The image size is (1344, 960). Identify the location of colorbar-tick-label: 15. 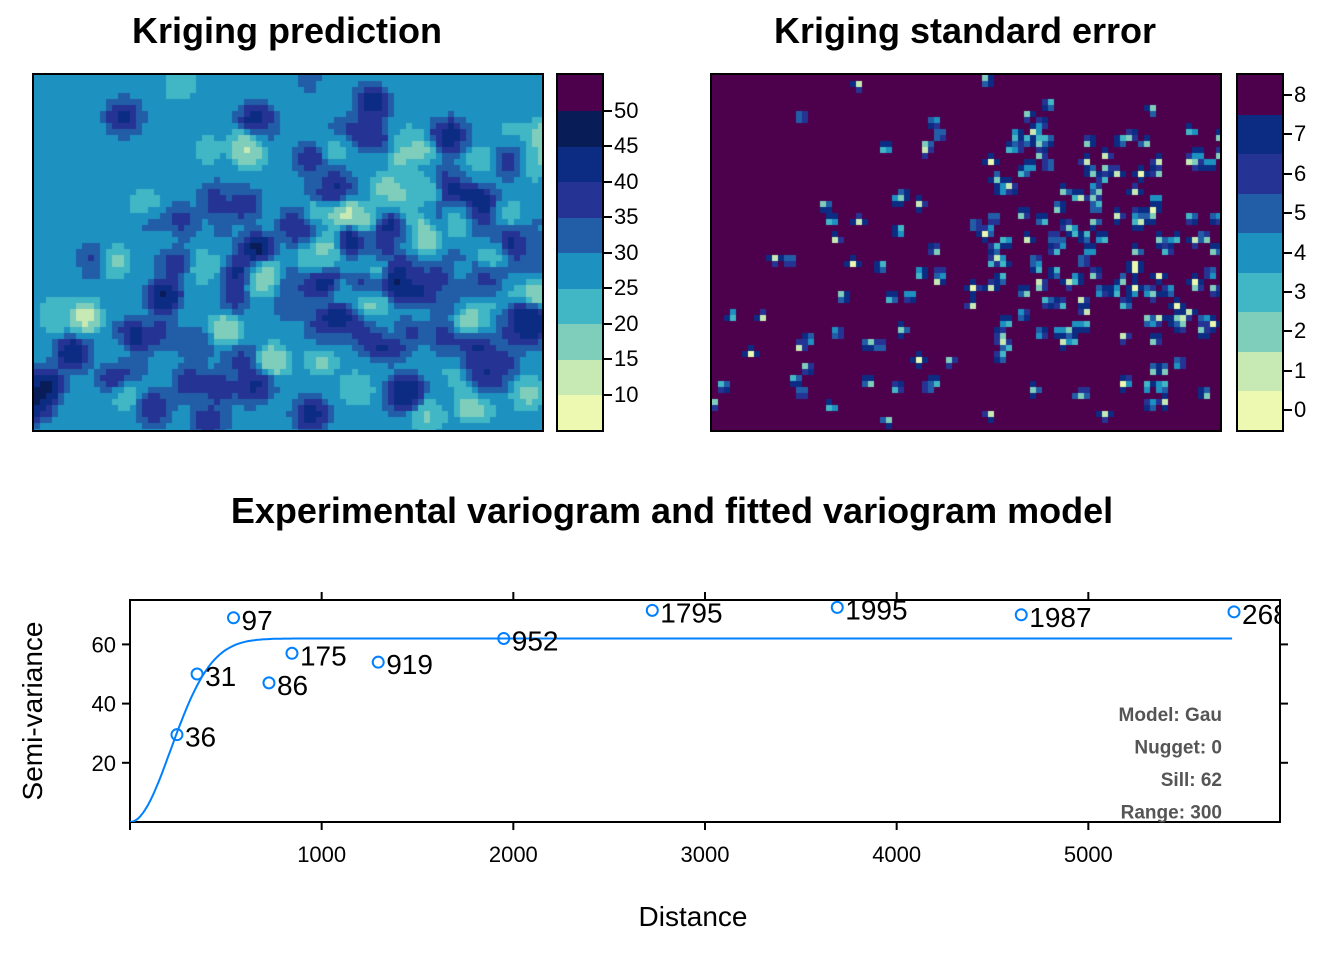
(626, 358).